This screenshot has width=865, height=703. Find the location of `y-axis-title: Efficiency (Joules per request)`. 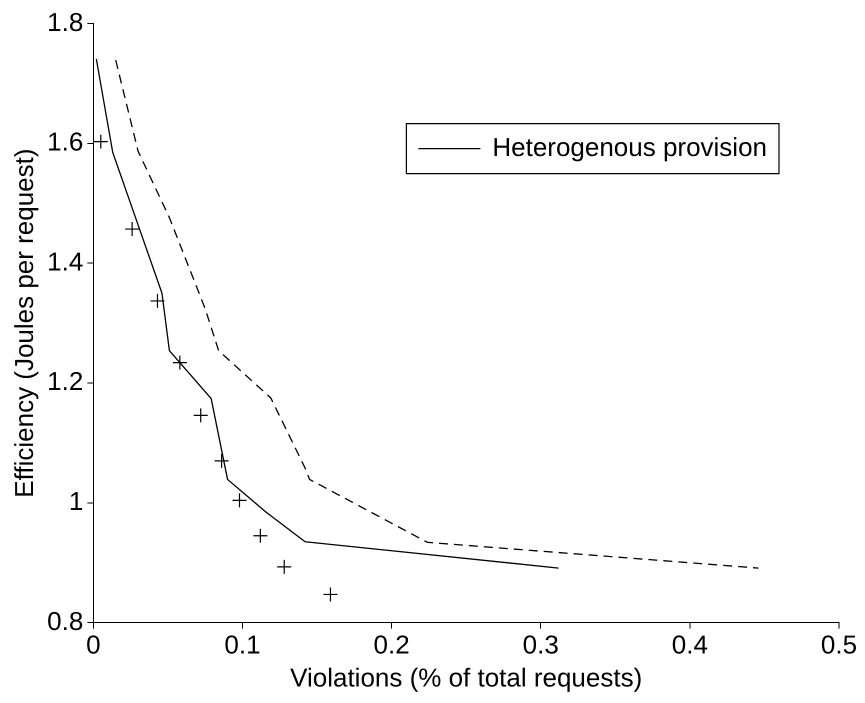

y-axis-title: Efficiency (Joules per request) is located at coordinates (23, 323).